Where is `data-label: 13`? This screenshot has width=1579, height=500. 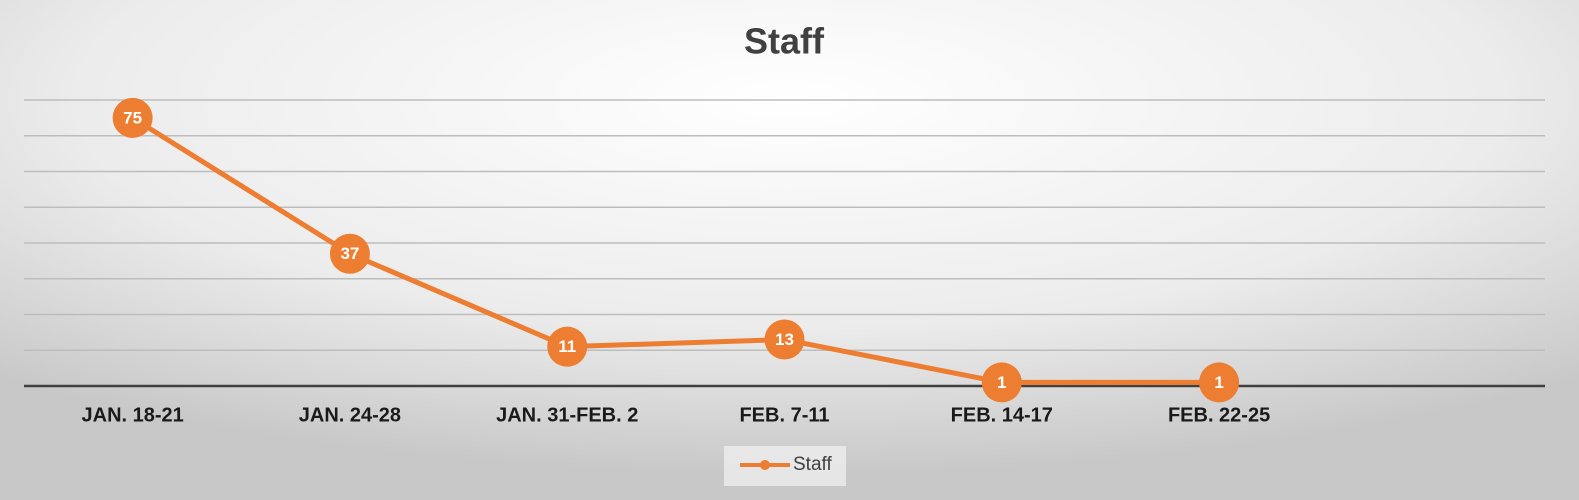 data-label: 13 is located at coordinates (784, 339).